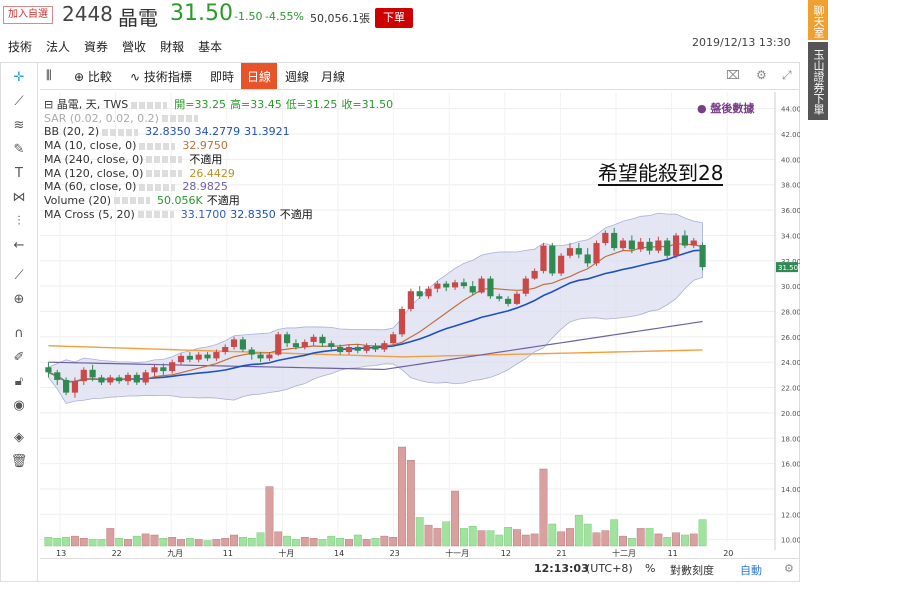 The height and width of the screenshot is (600, 900). I want to click on tab-technical: 技術, so click(20, 47).